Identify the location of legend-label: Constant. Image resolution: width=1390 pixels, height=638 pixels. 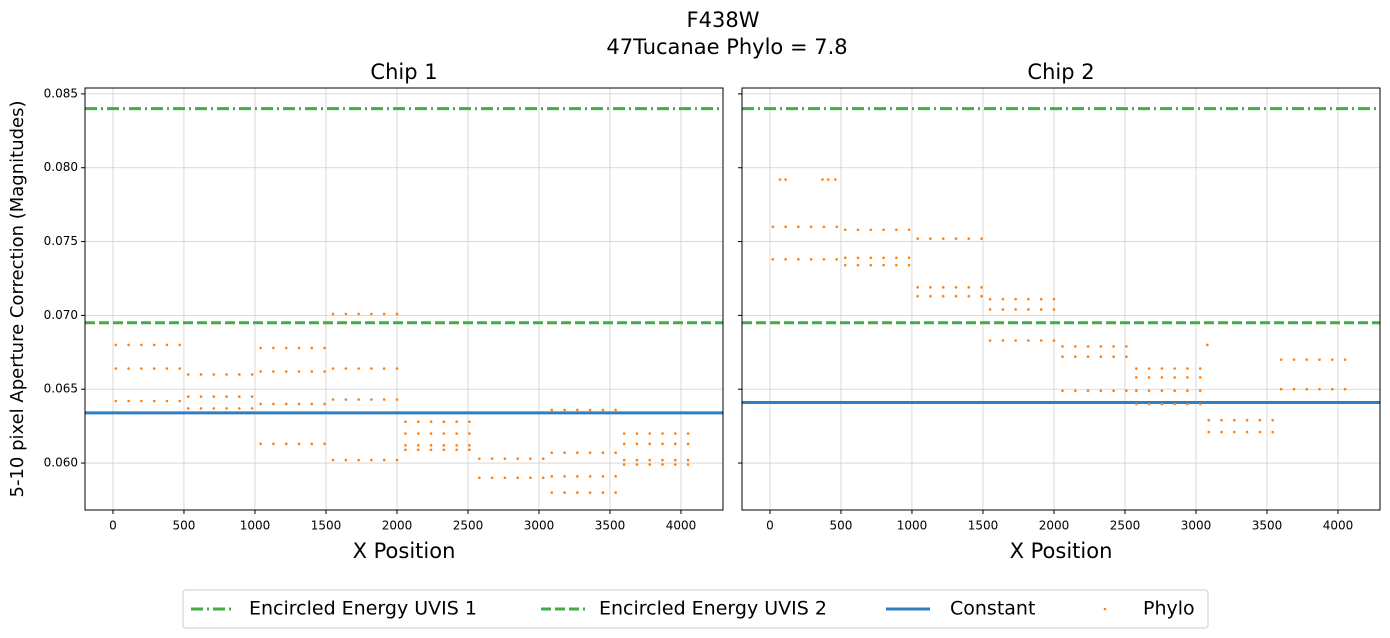
(992, 609).